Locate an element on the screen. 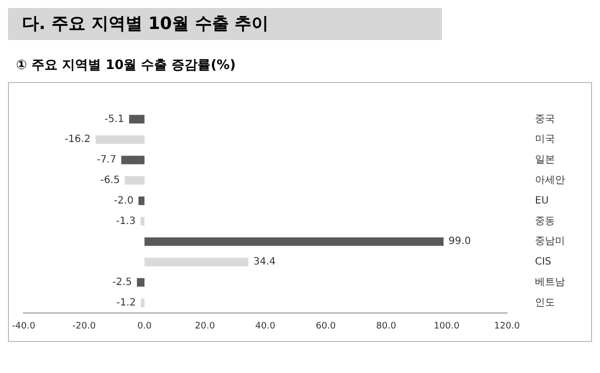  x-tick-label: -20.0 is located at coordinates (84, 327).